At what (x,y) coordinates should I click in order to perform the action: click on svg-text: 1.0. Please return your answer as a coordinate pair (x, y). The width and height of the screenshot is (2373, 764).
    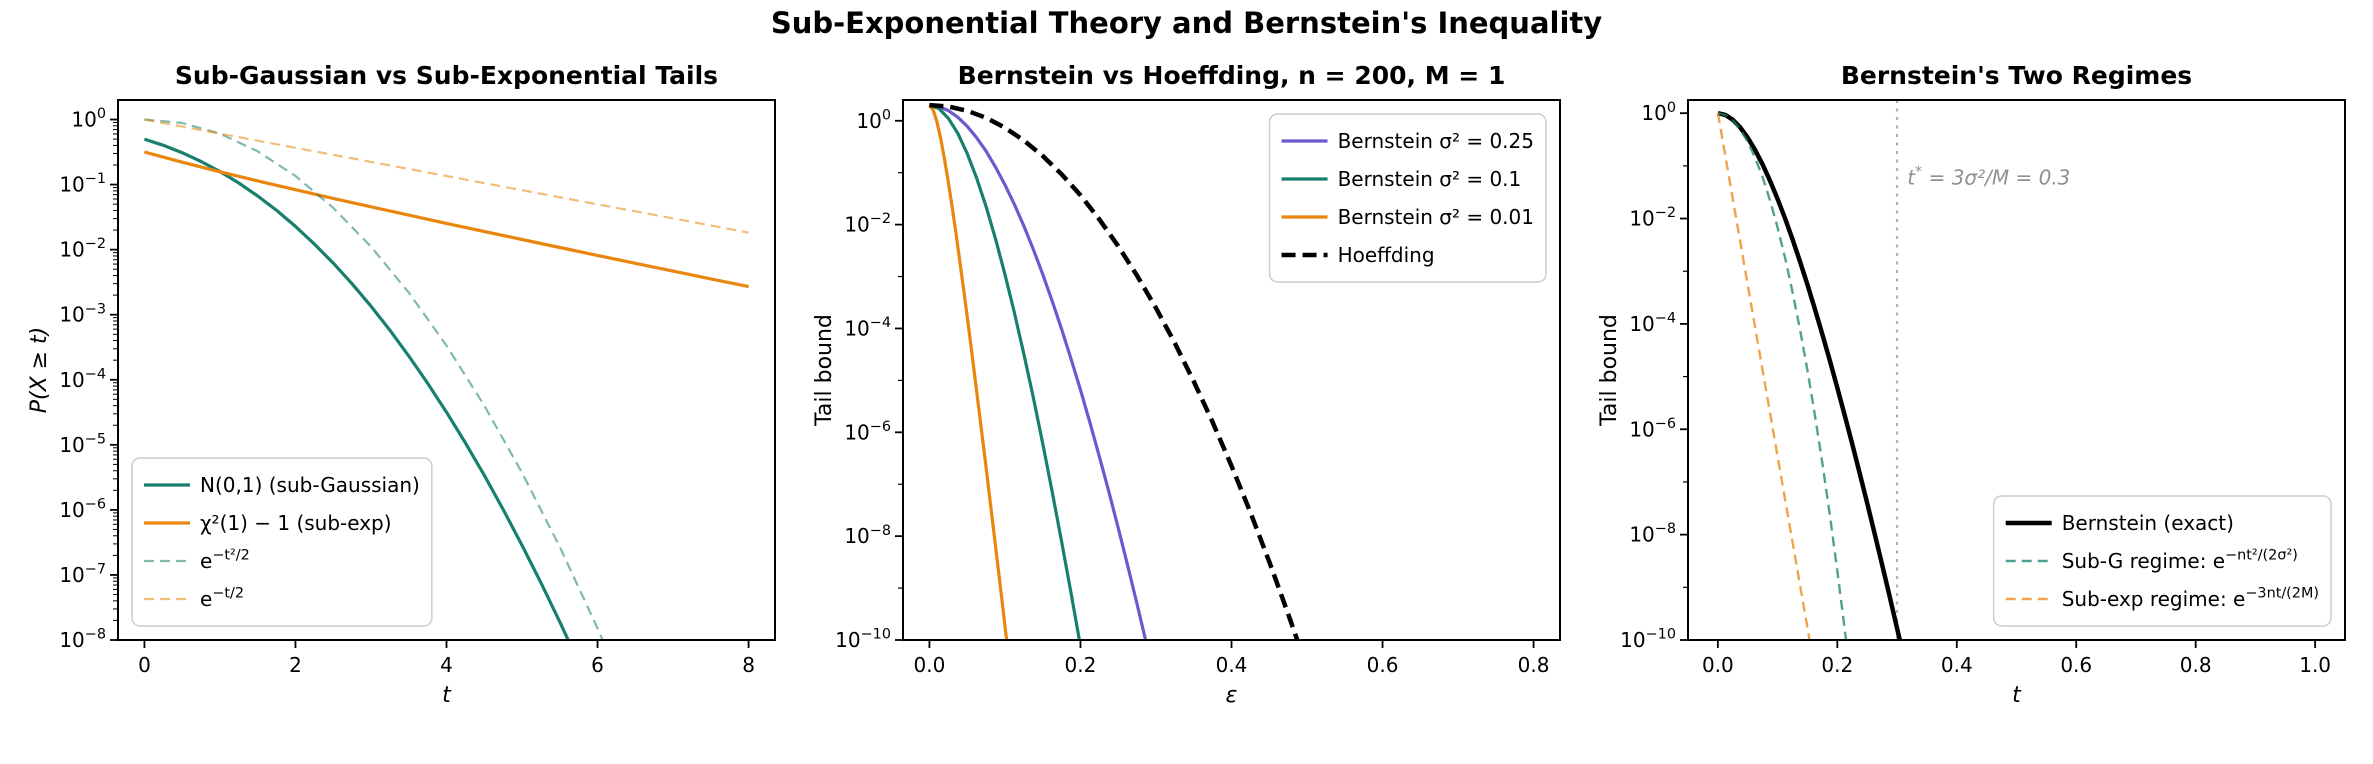
    Looking at the image, I should click on (2315, 665).